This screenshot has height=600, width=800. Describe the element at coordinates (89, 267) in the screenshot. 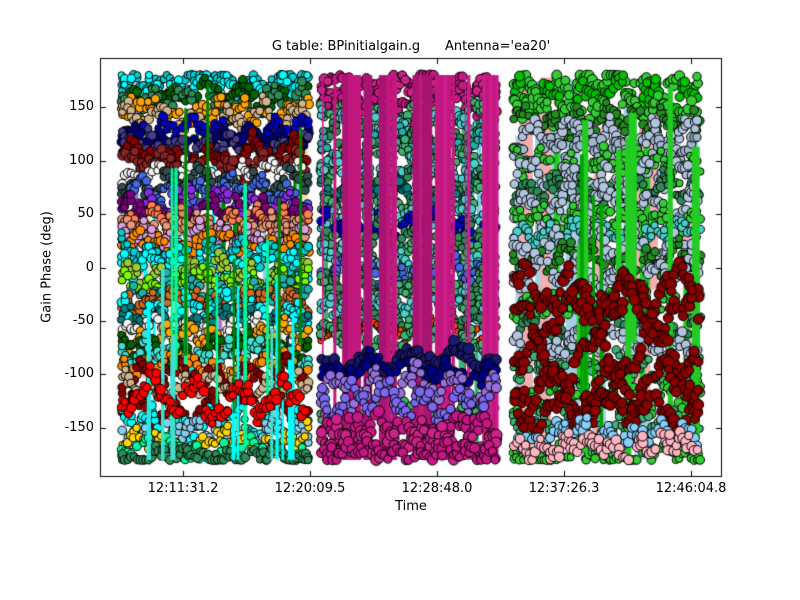

I see `y-tick-label: 0` at that location.